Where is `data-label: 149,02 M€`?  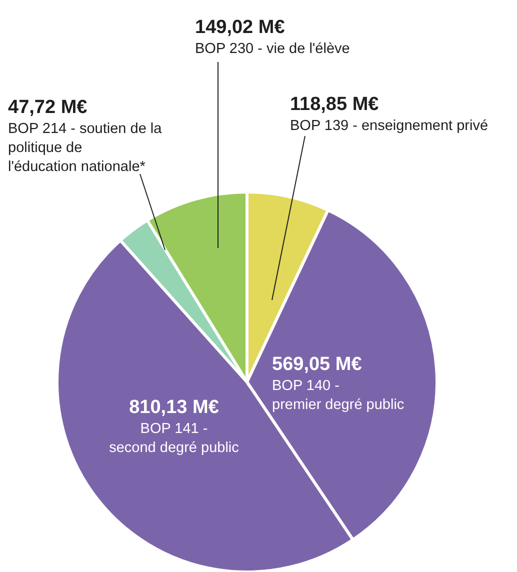
data-label: 149,02 M€ is located at coordinates (240, 27).